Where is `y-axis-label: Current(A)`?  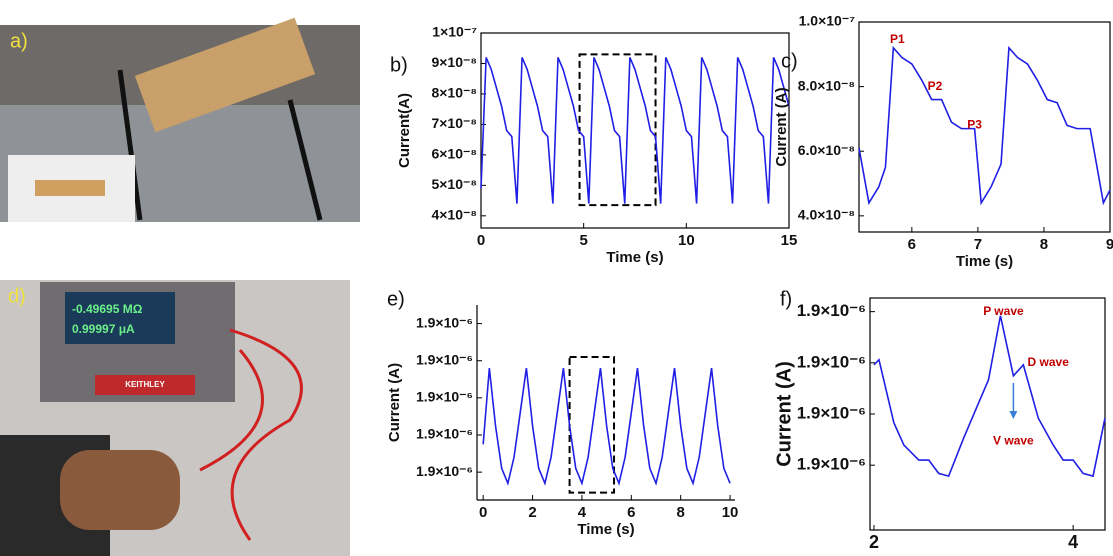
y-axis-label: Current(A) is located at coordinates (404, 130).